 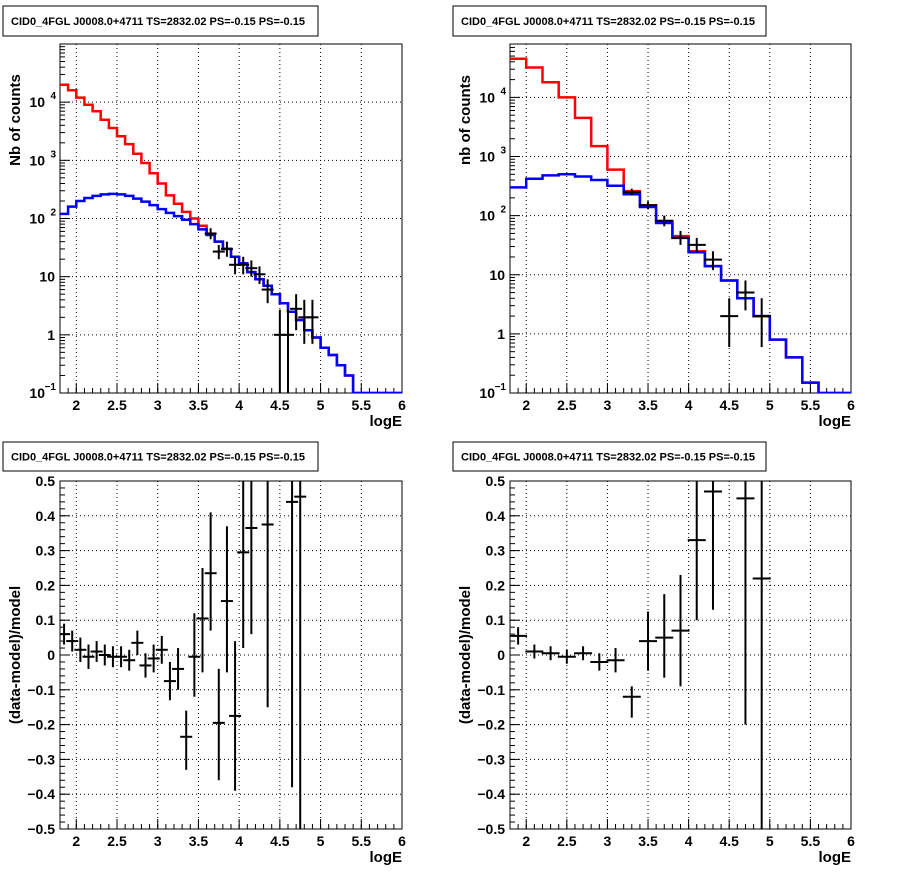 I want to click on y-axis-label: nb of counts, so click(x=465, y=120).